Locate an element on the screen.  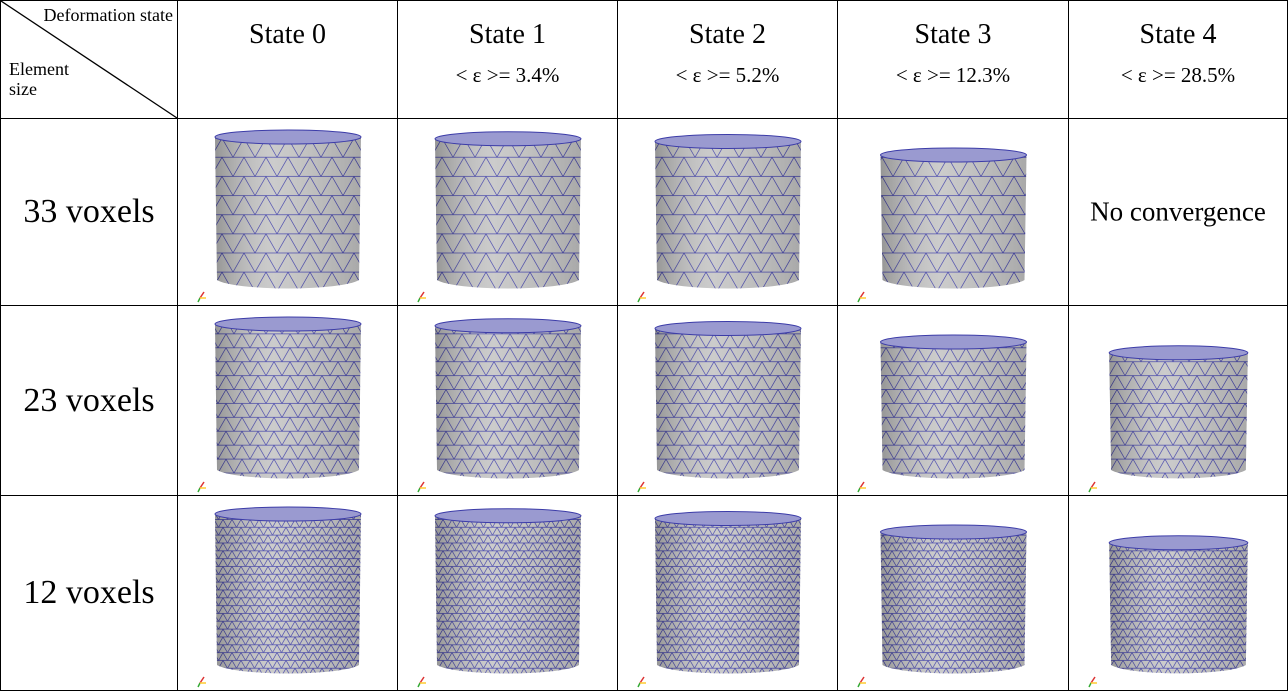
diagonal is located at coordinates (89, 60).